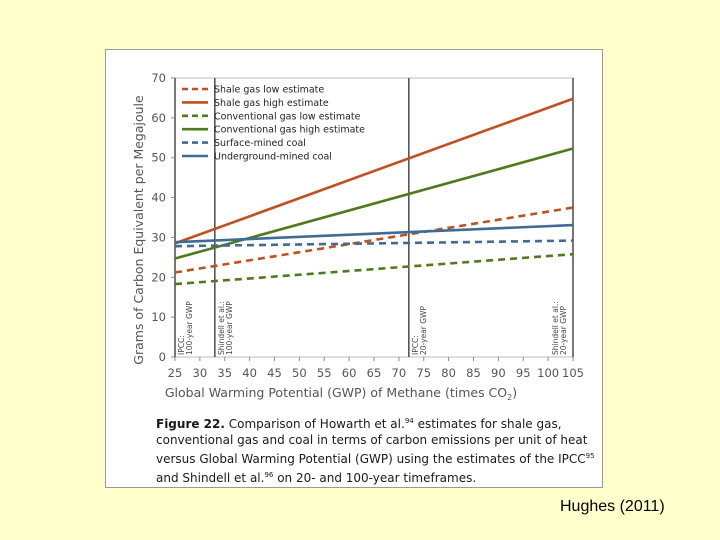  What do you see at coordinates (249, 373) in the screenshot?
I see `x-tick-label: 40` at bounding box center [249, 373].